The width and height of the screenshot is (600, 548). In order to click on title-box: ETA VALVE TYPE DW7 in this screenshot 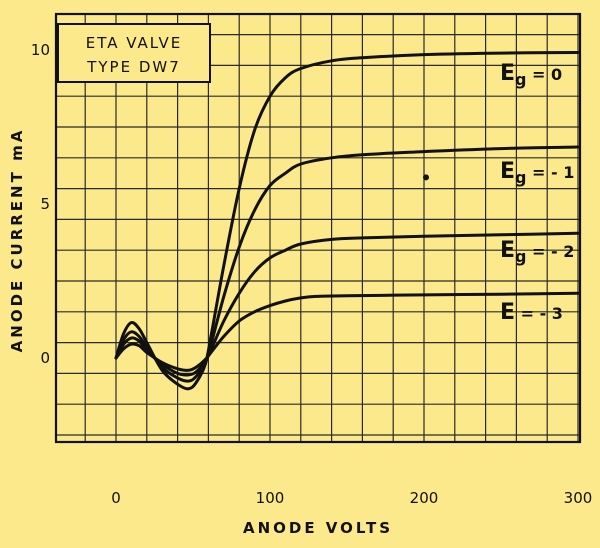, I will do `click(134, 53)`.